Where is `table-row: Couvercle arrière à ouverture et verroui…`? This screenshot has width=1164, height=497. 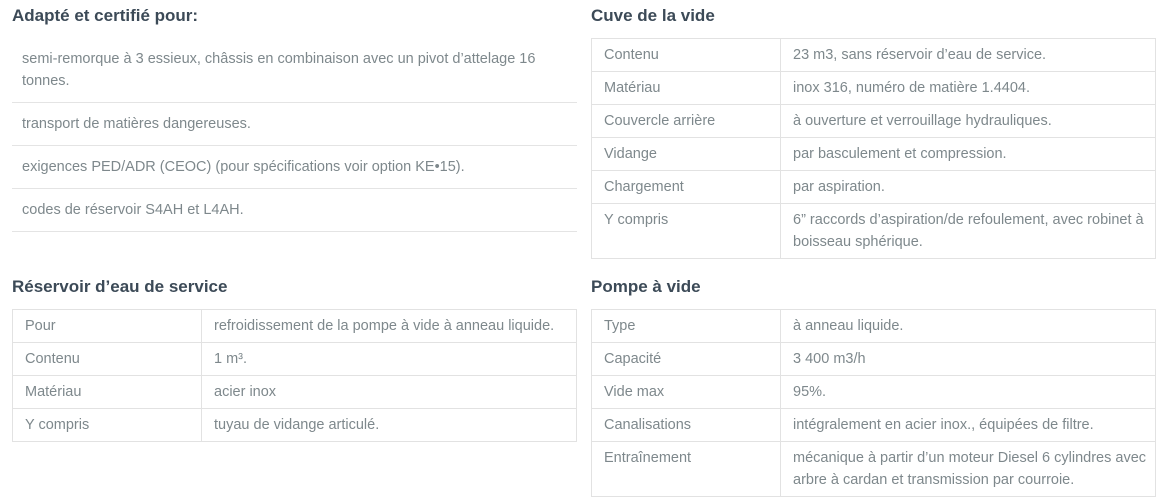
table-row: Couvercle arrière à ouverture et verroui… is located at coordinates (873, 121).